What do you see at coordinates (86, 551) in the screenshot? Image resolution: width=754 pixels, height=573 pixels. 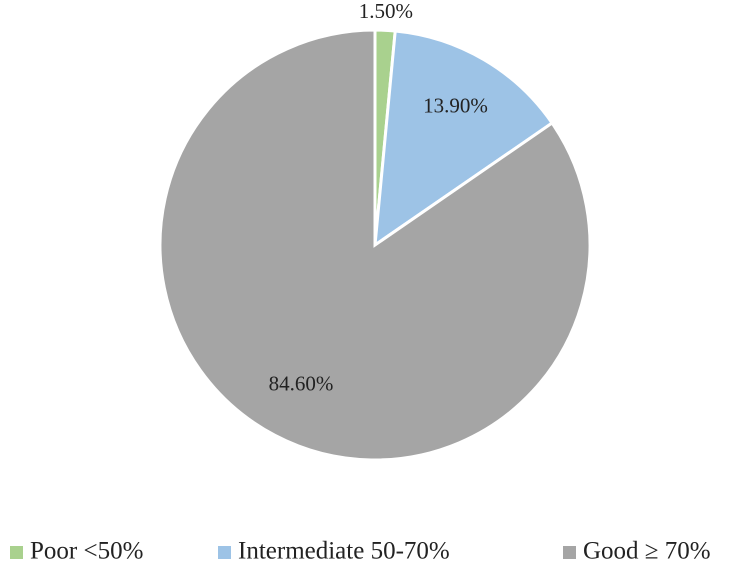 I see `legend-label: Poor <50%` at bounding box center [86, 551].